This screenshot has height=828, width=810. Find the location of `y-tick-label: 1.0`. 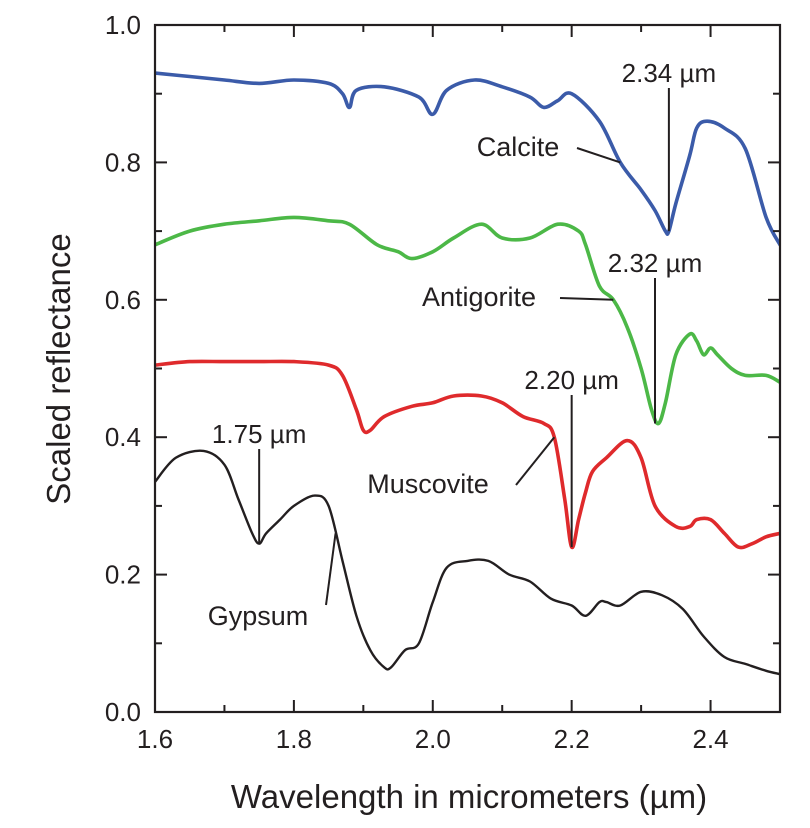

y-tick-label: 1.0 is located at coordinates (123, 25).